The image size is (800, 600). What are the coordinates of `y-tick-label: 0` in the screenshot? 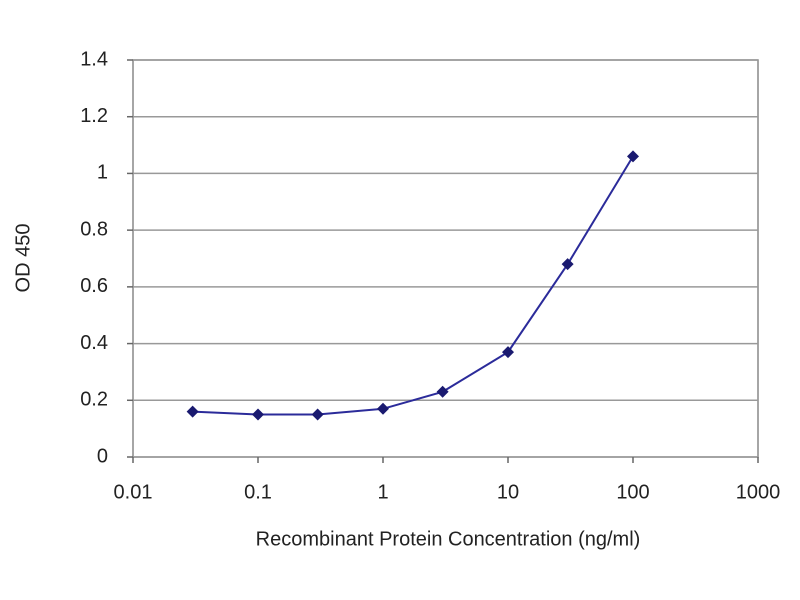 It's located at (102, 456).